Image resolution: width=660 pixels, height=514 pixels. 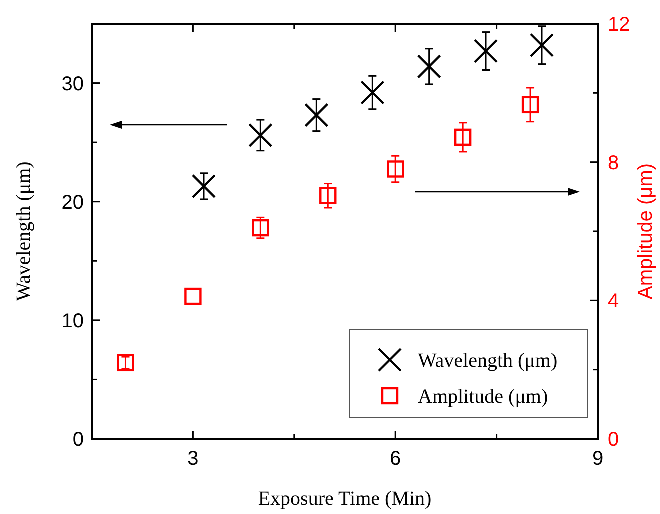 I want to click on y2-tick-label: 12, so click(x=619, y=25).